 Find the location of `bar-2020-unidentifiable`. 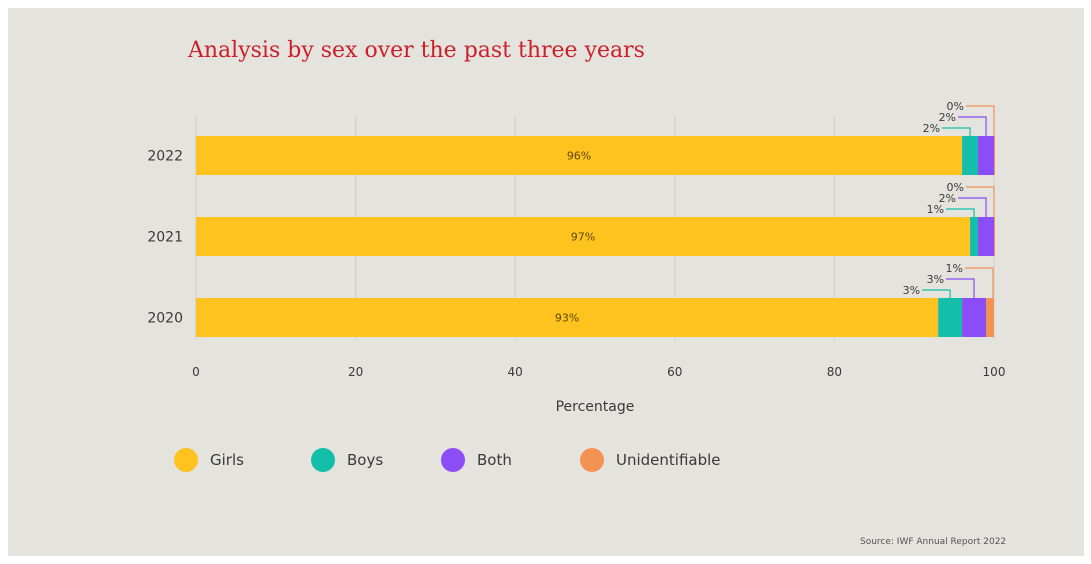

bar-2020-unidentifiable is located at coordinates (990, 317).